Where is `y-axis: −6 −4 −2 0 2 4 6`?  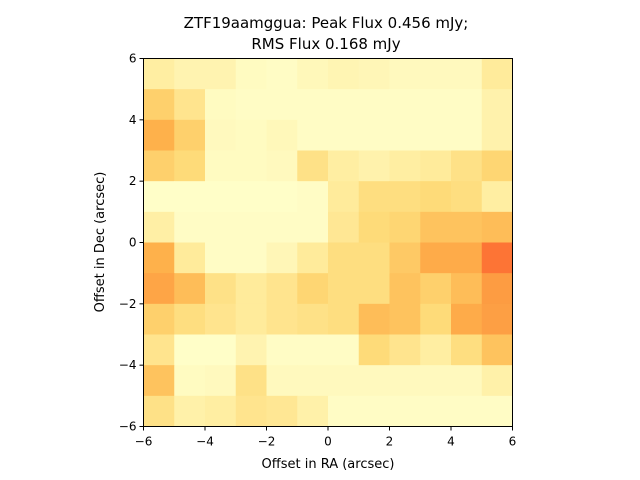
y-axis: −6 −4 −2 0 2 4 6 is located at coordinates (131, 243).